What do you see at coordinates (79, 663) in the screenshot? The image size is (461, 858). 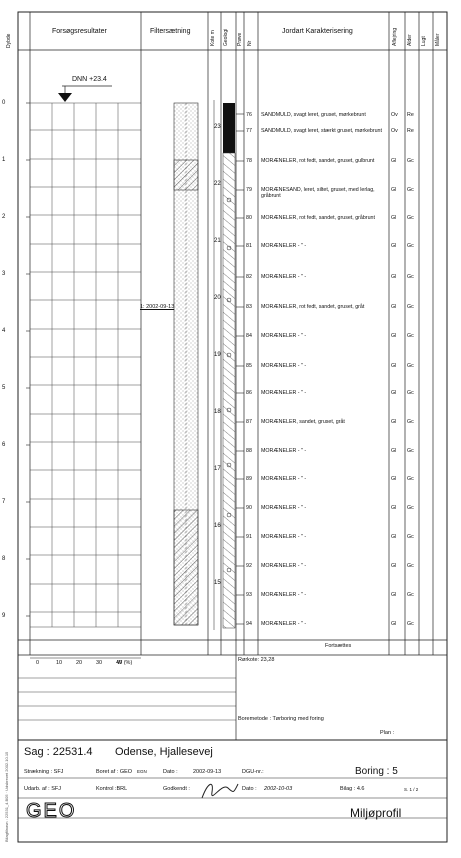 I see `w-tick: 20` at bounding box center [79, 663].